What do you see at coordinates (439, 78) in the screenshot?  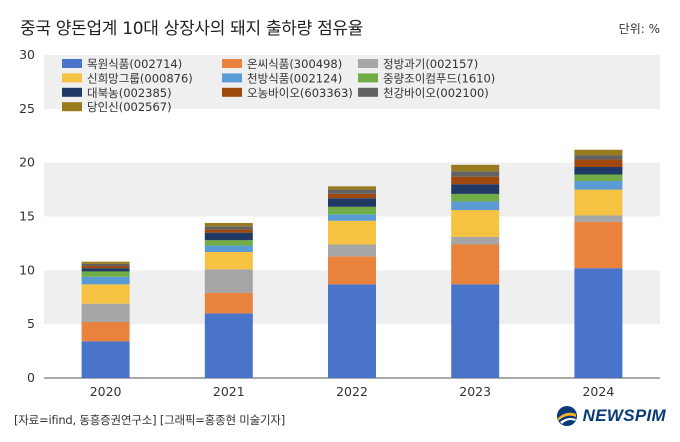 I see `legend-label: 중량조이컴푸드(1610)` at bounding box center [439, 78].